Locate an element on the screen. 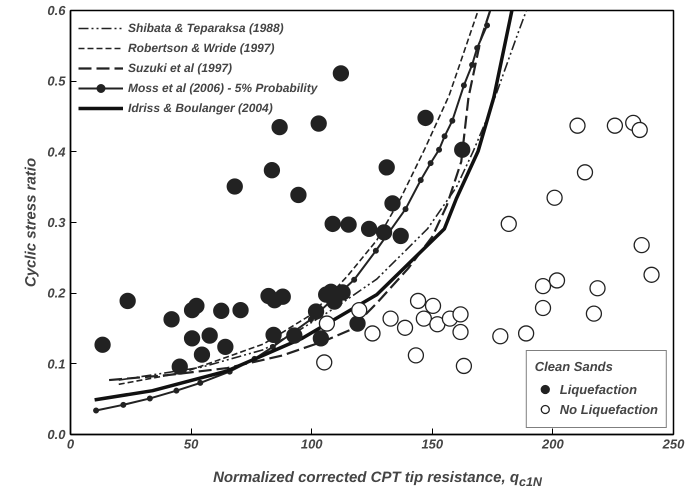 Image resolution: width=690 pixels, height=500 pixels. legend-title: Clean Sands is located at coordinates (574, 366).